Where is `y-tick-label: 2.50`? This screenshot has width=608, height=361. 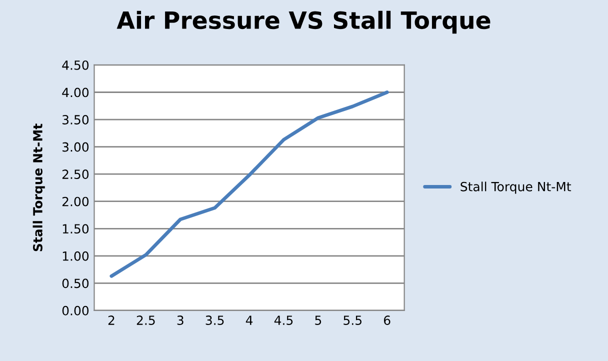
y-tick-label: 2.50 is located at coordinates (75, 175).